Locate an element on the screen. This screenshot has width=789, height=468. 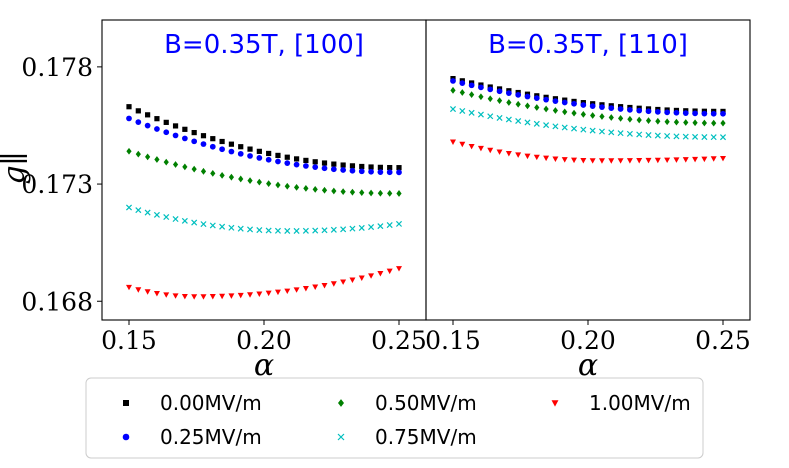
x-tick-label: 0.20 is located at coordinates (588, 340).